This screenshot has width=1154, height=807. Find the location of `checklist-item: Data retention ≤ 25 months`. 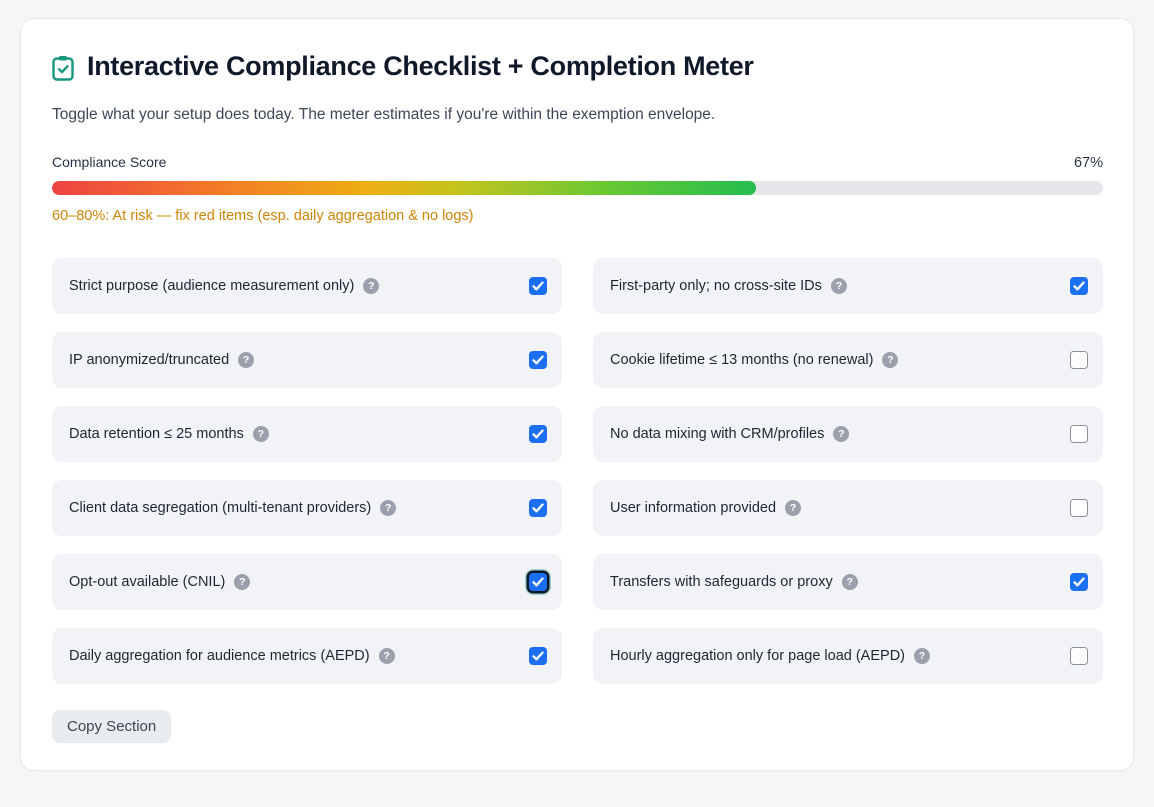

checklist-item: Data retention ≤ 25 months is located at coordinates (307, 434).